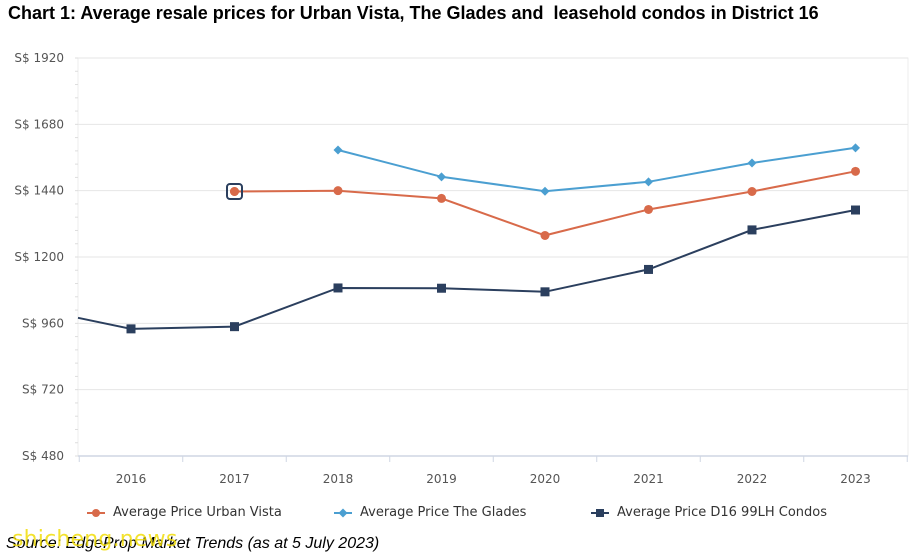 The width and height of the screenshot is (922, 559). I want to click on highlight-ring, so click(234, 191).